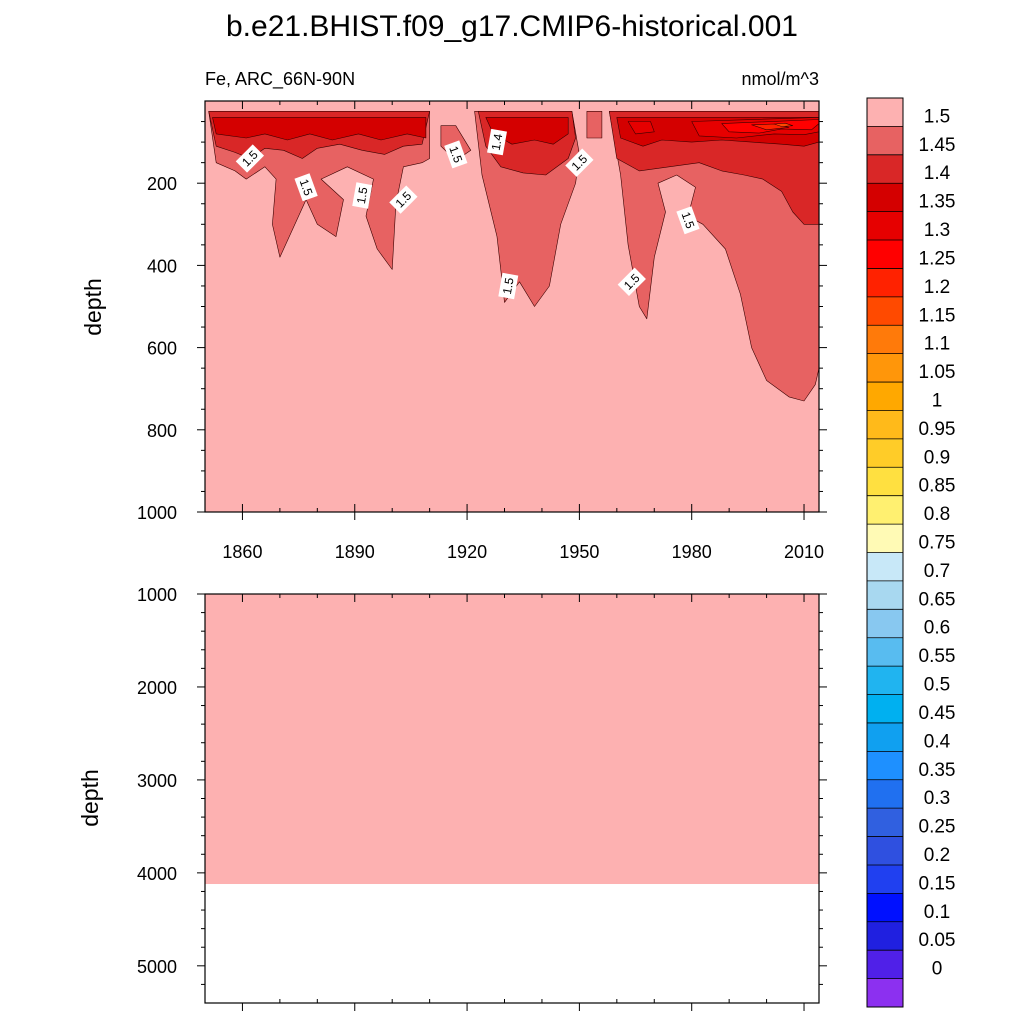  What do you see at coordinates (937, 202) in the screenshot?
I see `colorbar-label: 1.35` at bounding box center [937, 202].